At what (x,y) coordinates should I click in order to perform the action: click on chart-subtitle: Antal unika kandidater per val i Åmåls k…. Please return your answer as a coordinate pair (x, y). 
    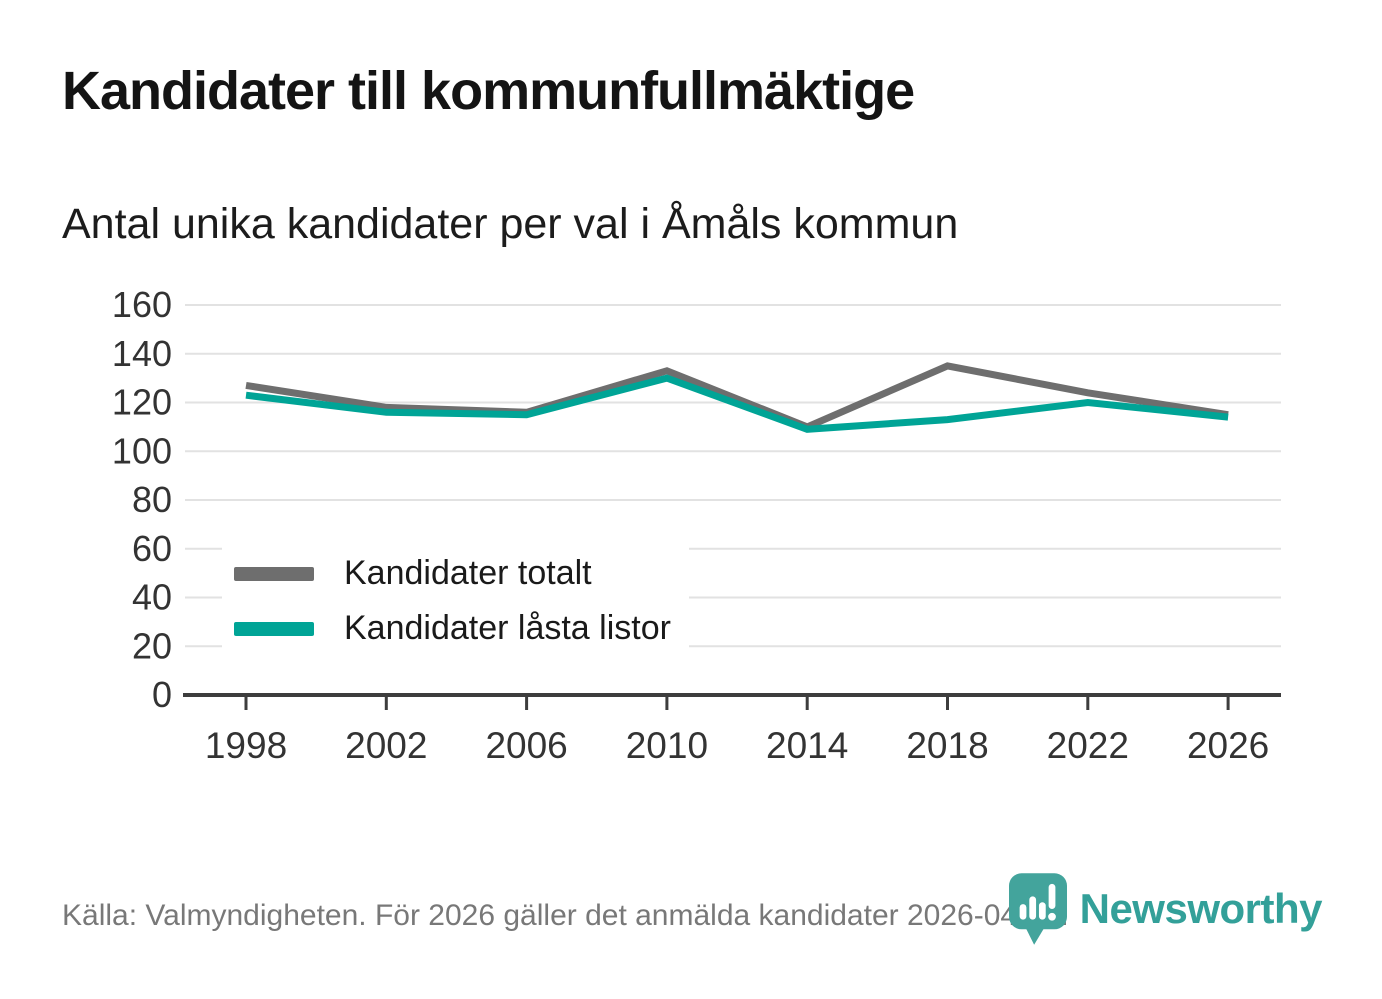
    Looking at the image, I should click on (510, 224).